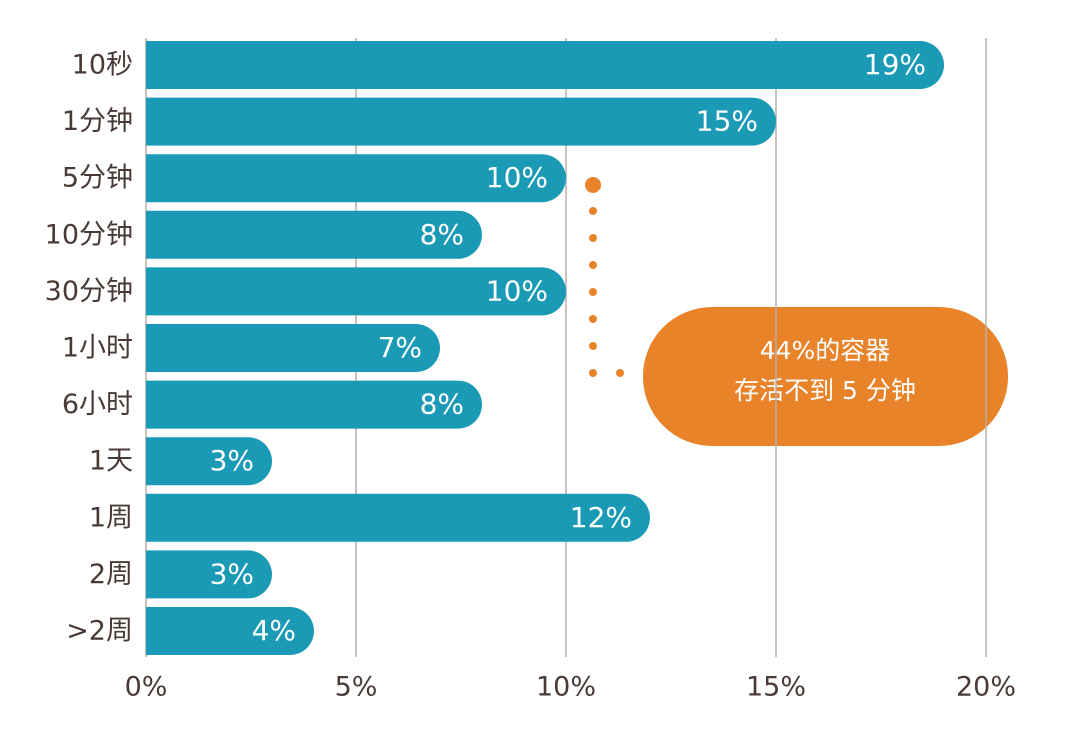  What do you see at coordinates (727, 121) in the screenshot?
I see `value-label: 15%` at bounding box center [727, 121].